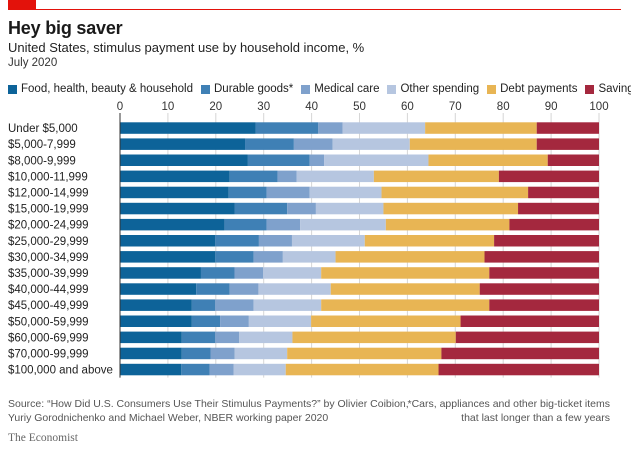 This screenshot has height=458, width=631. I want to click on brand-red-tag, so click(22, 5).